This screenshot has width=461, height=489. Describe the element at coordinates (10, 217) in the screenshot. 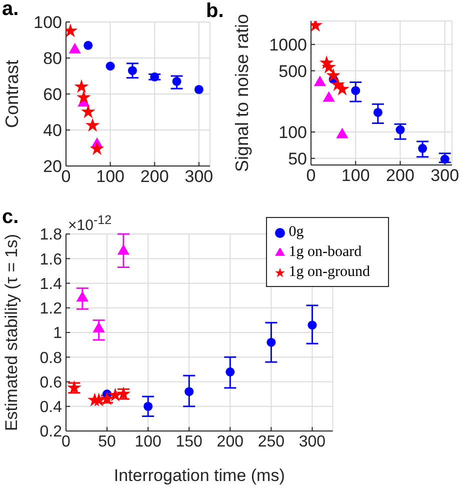

I see `chart-title: c.` at that location.